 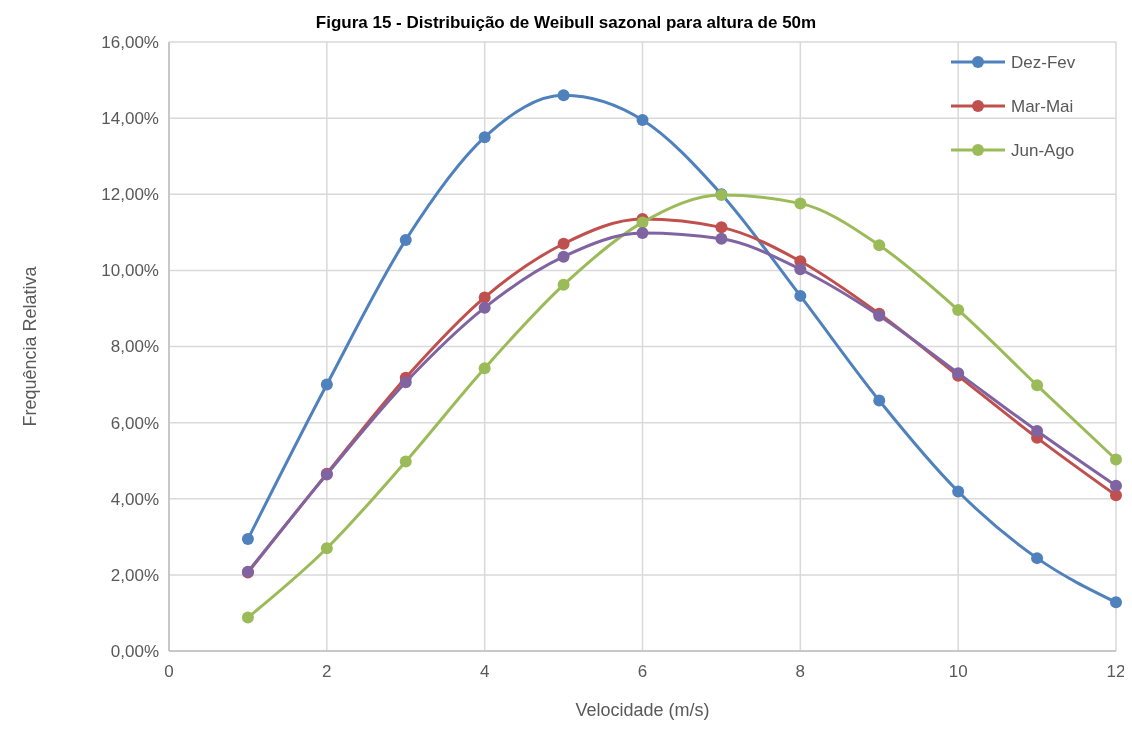 I want to click on y-tick-label: 12,00%, so click(x=130, y=195).